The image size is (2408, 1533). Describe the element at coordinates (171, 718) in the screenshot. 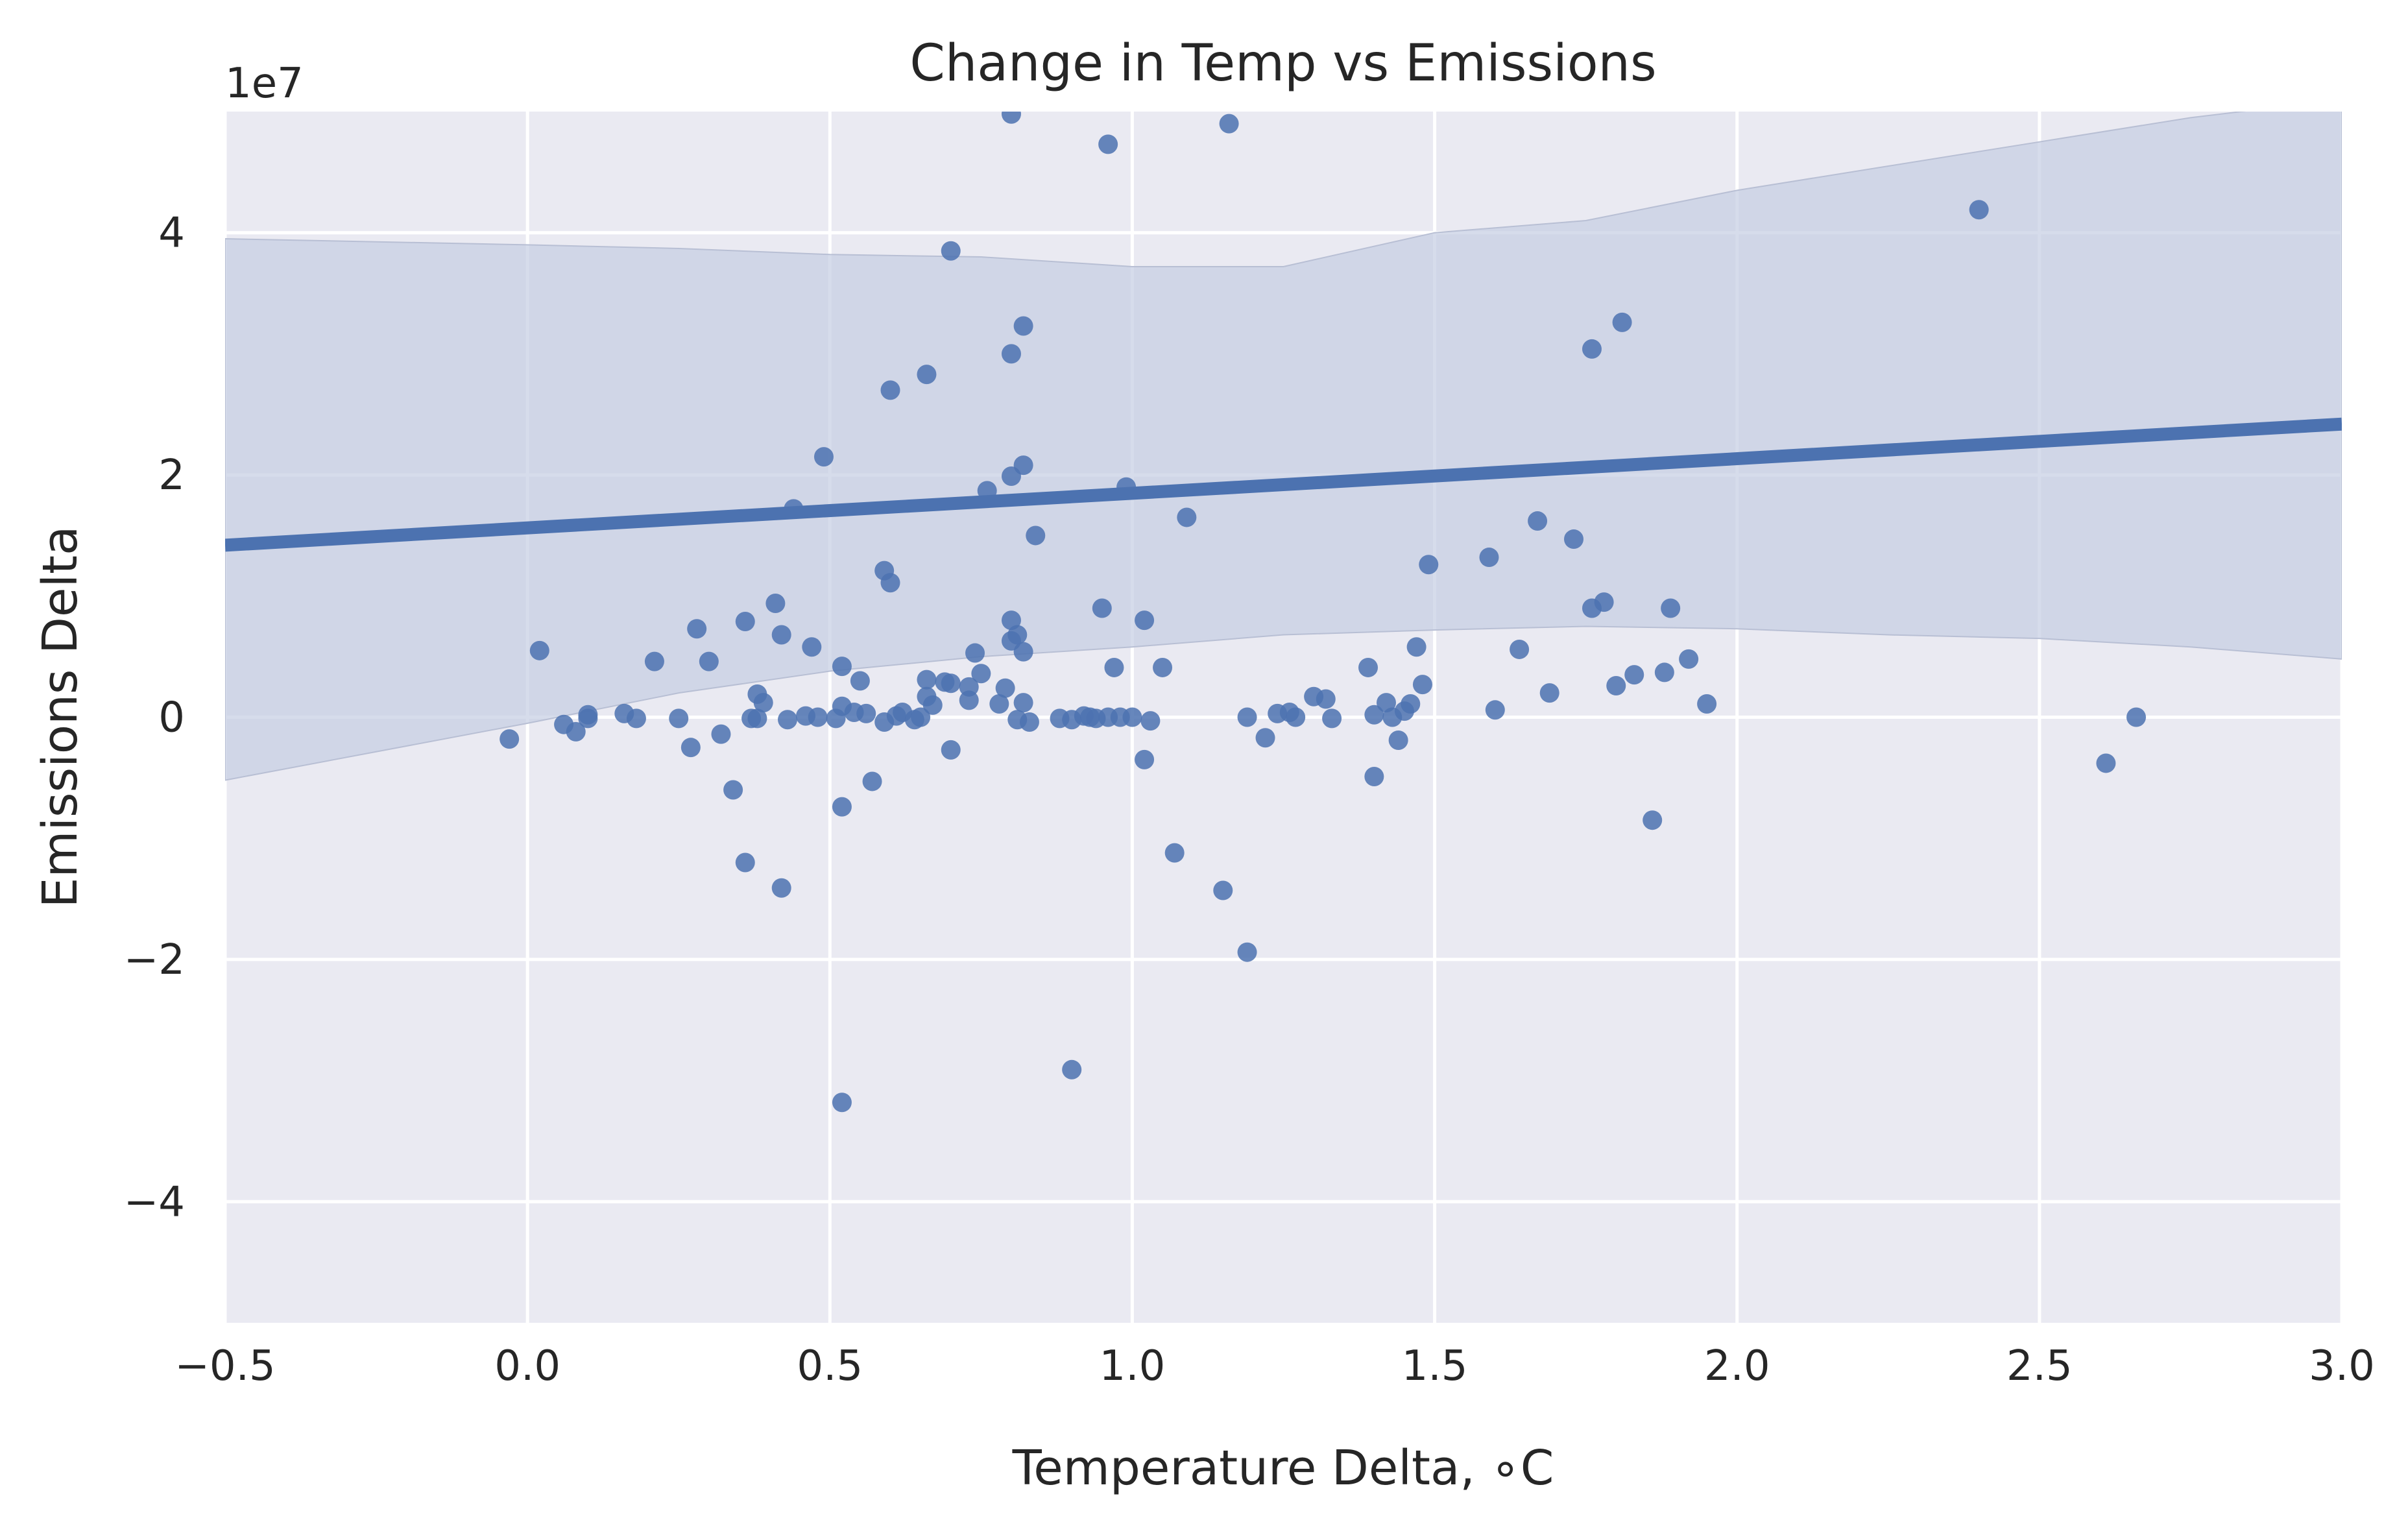

I see `y-tick-label: 0` at that location.